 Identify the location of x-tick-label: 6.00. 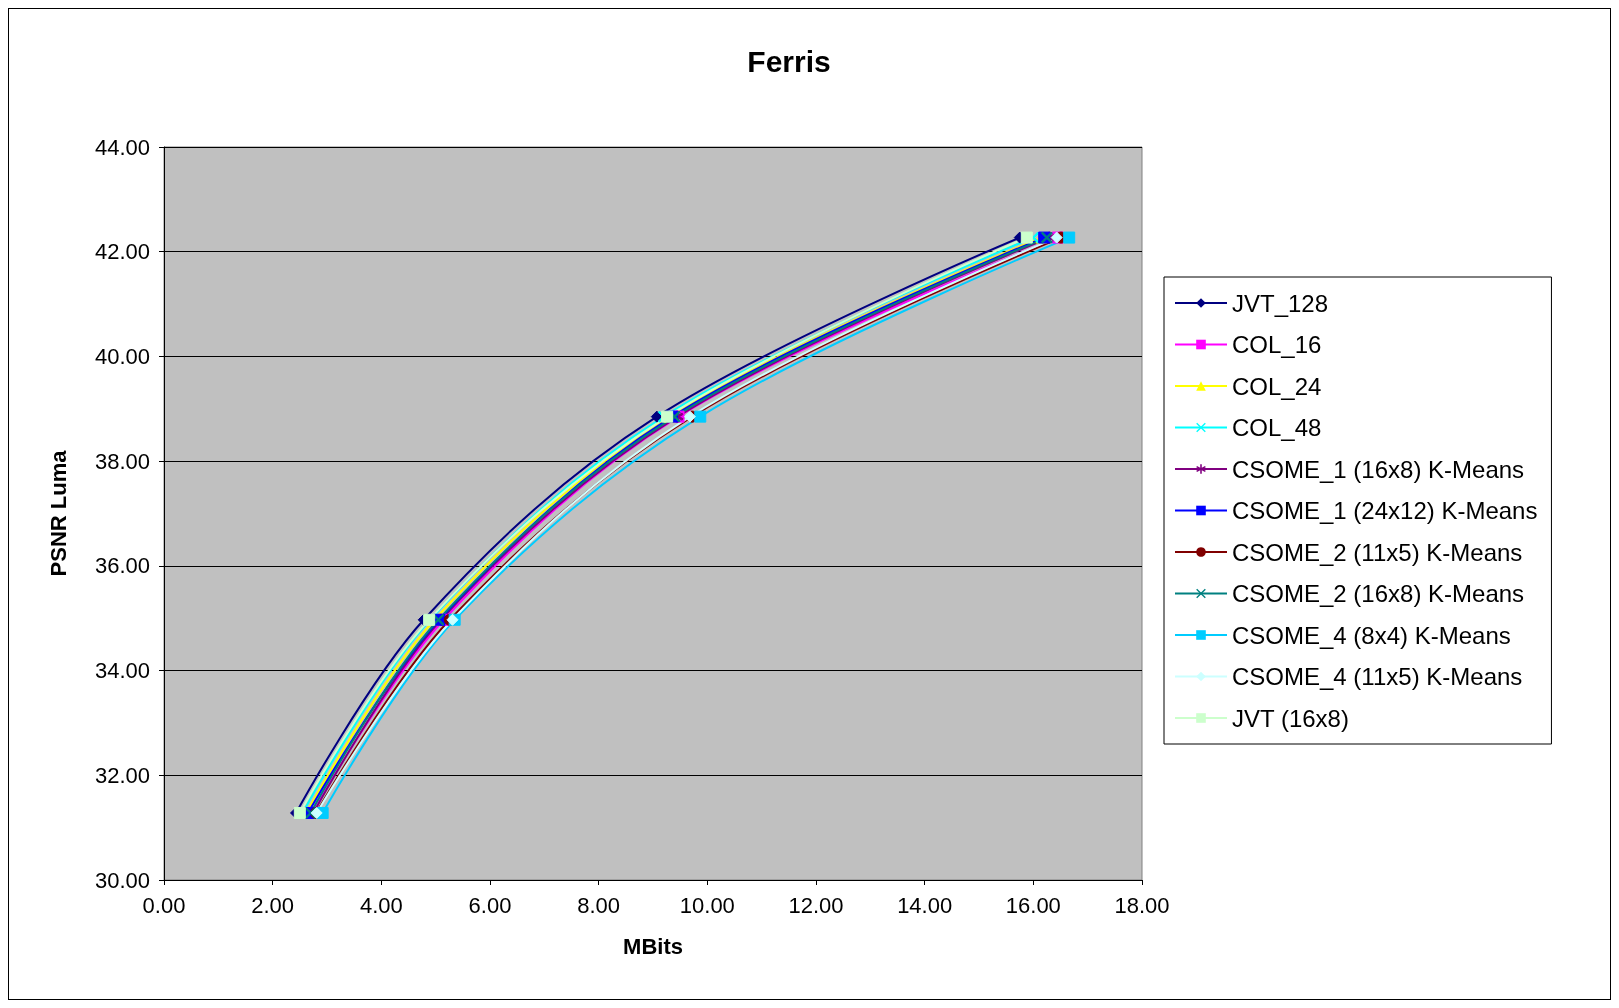
(490, 905).